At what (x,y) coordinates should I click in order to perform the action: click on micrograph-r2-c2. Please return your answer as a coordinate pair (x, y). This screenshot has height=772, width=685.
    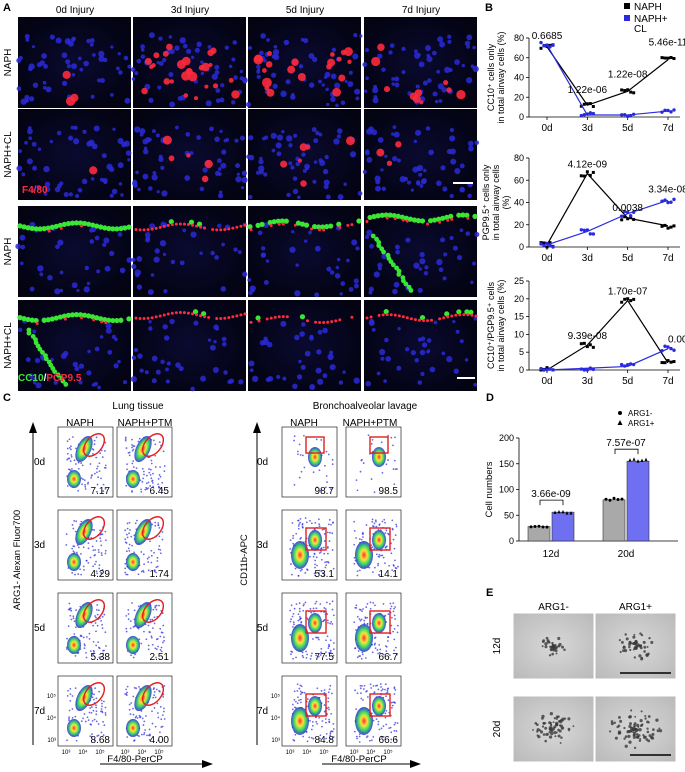
    Looking at the image, I should click on (304, 252).